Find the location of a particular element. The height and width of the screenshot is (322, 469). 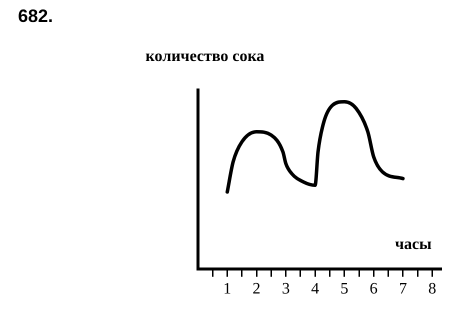

x-tick-label: 3 is located at coordinates (286, 289).